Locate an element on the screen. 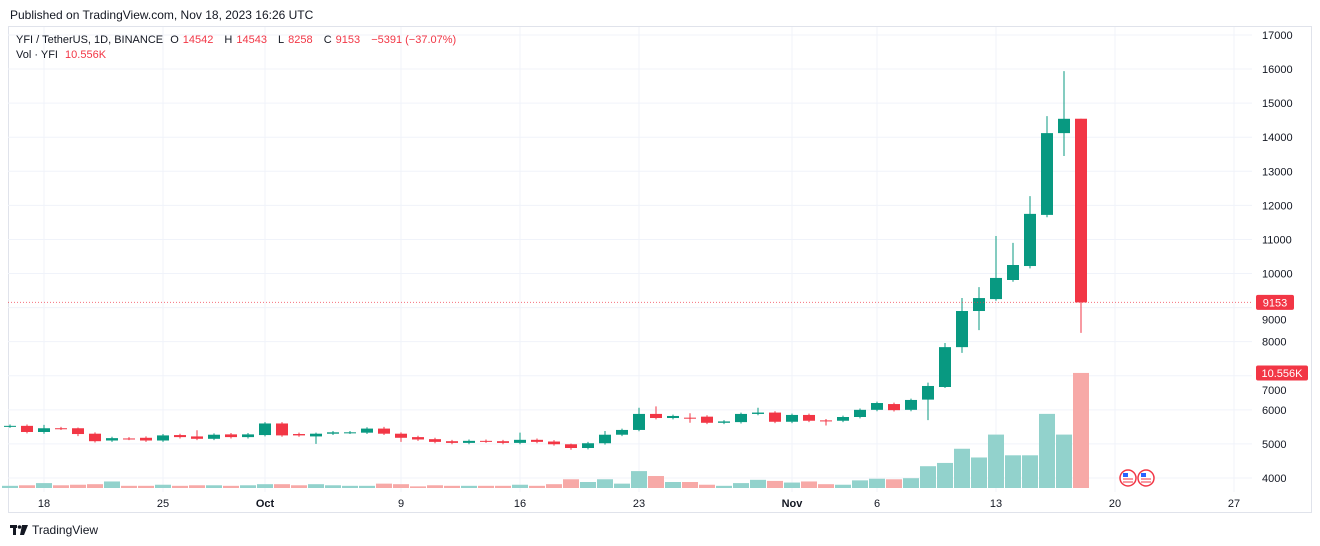 This screenshot has height=546, width=1320. symbol-label: YFI / TetherUS, 1D, BINANCE is located at coordinates (90, 40).